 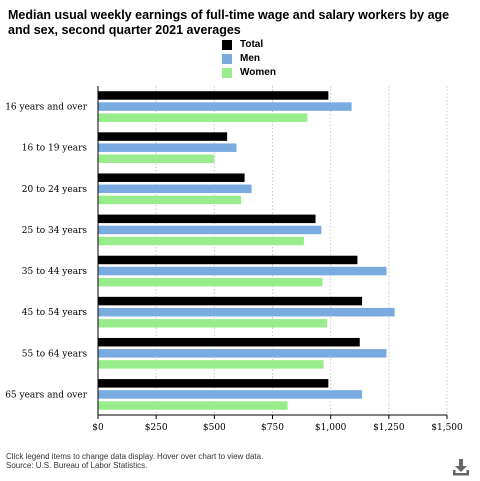 I want to click on category-label: 45 to 54 years, so click(x=55, y=313).